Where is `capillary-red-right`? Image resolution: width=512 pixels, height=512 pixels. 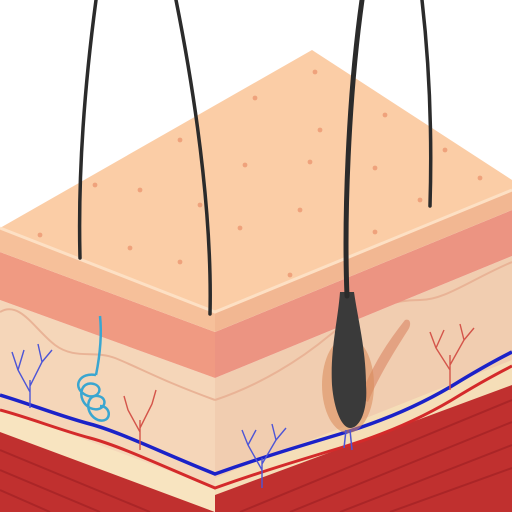
capillary-red-right is located at coordinates (452, 356).